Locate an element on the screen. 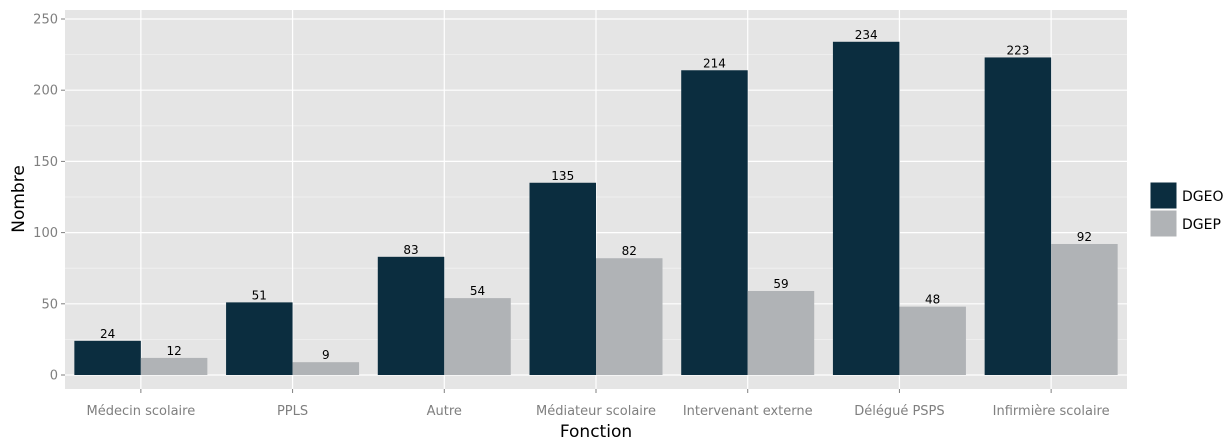  legend-swatch-dgeo is located at coordinates (1163, 195).